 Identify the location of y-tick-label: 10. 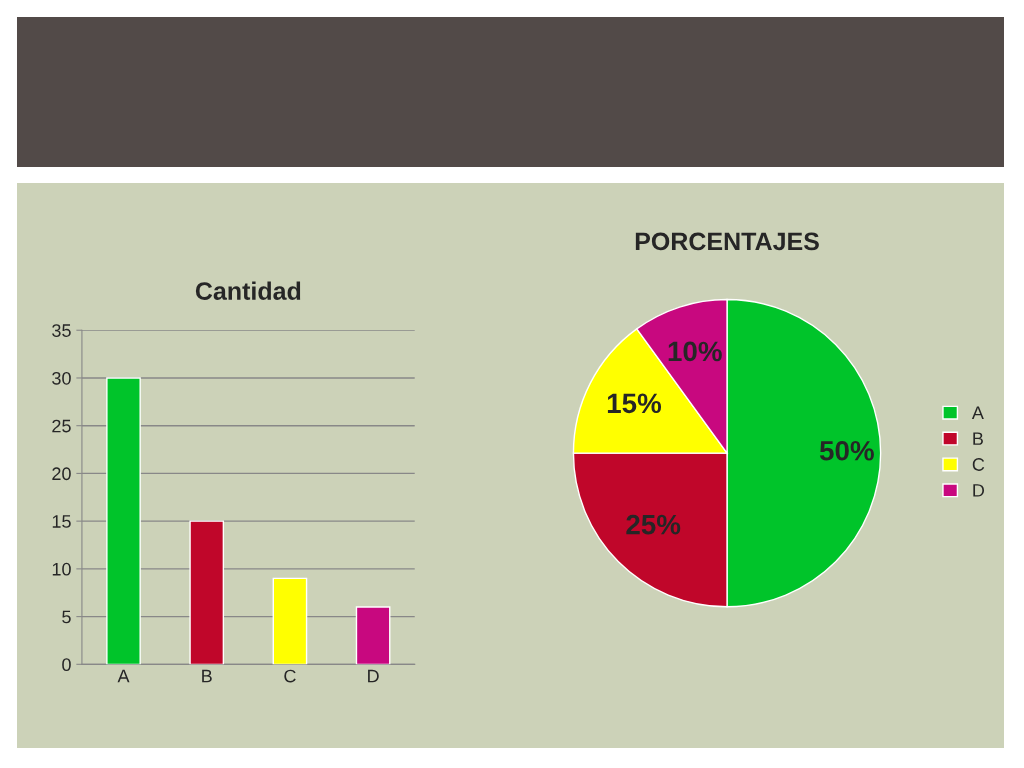
(61, 569).